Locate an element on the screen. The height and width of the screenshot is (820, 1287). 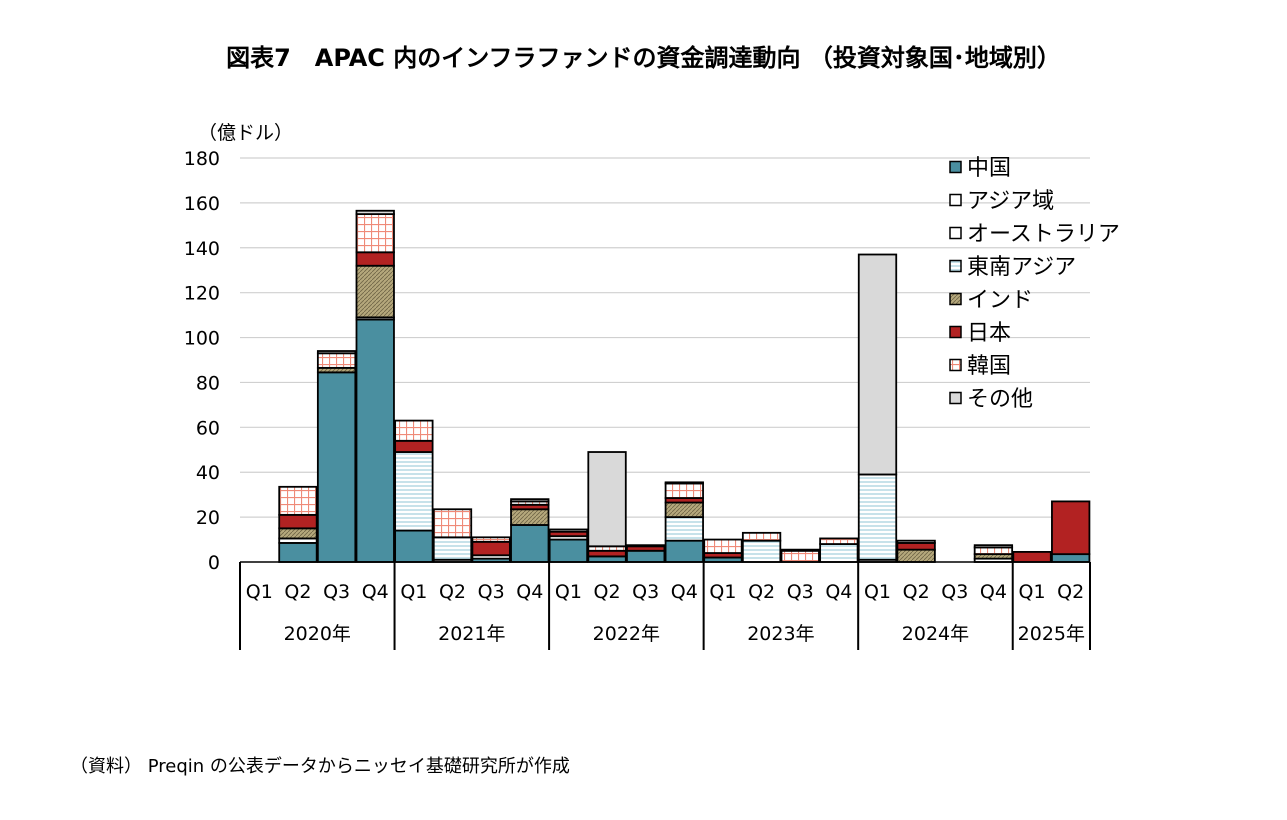
legend-label: 中国 is located at coordinates (989, 168).